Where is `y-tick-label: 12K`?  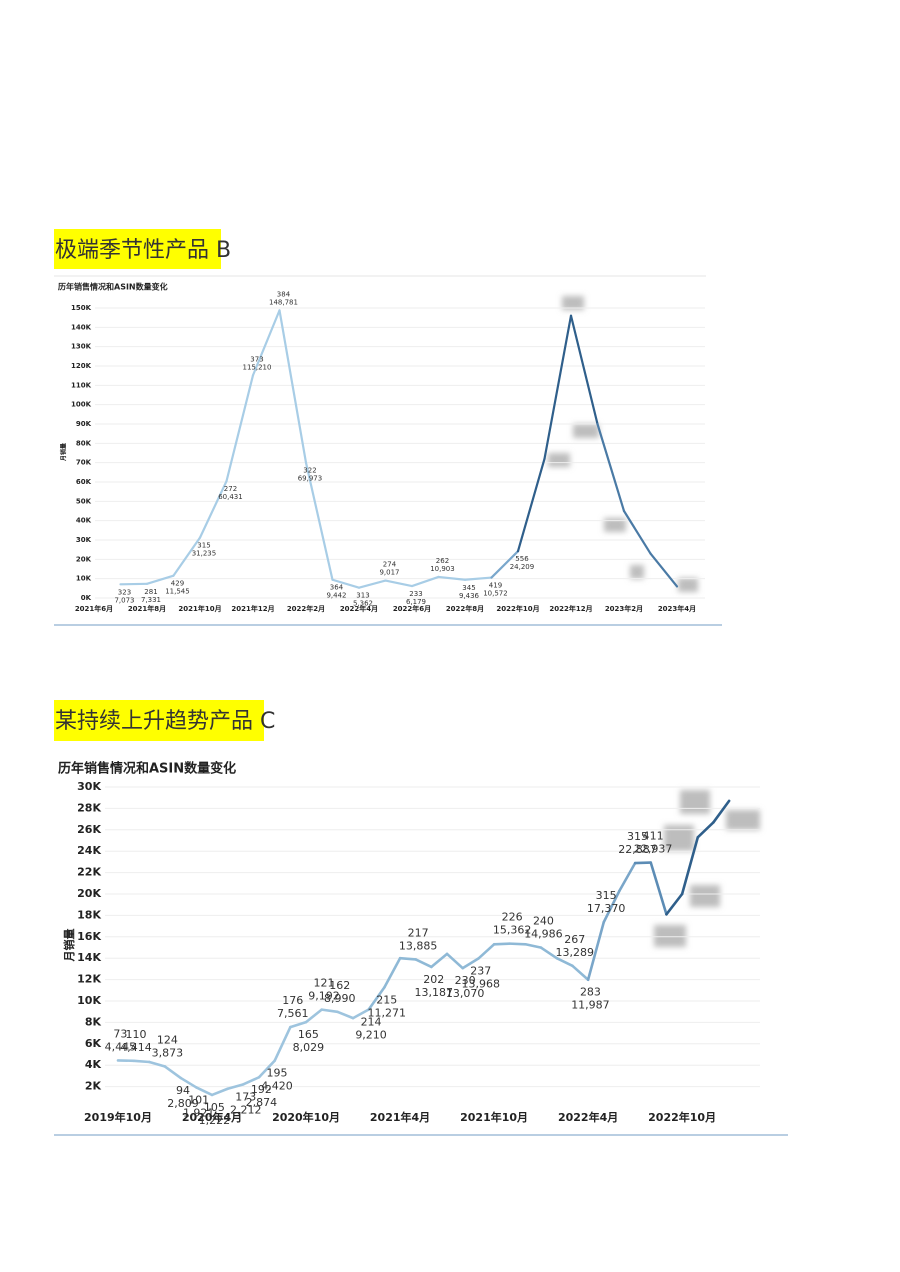
y-tick-label: 12K is located at coordinates (89, 979).